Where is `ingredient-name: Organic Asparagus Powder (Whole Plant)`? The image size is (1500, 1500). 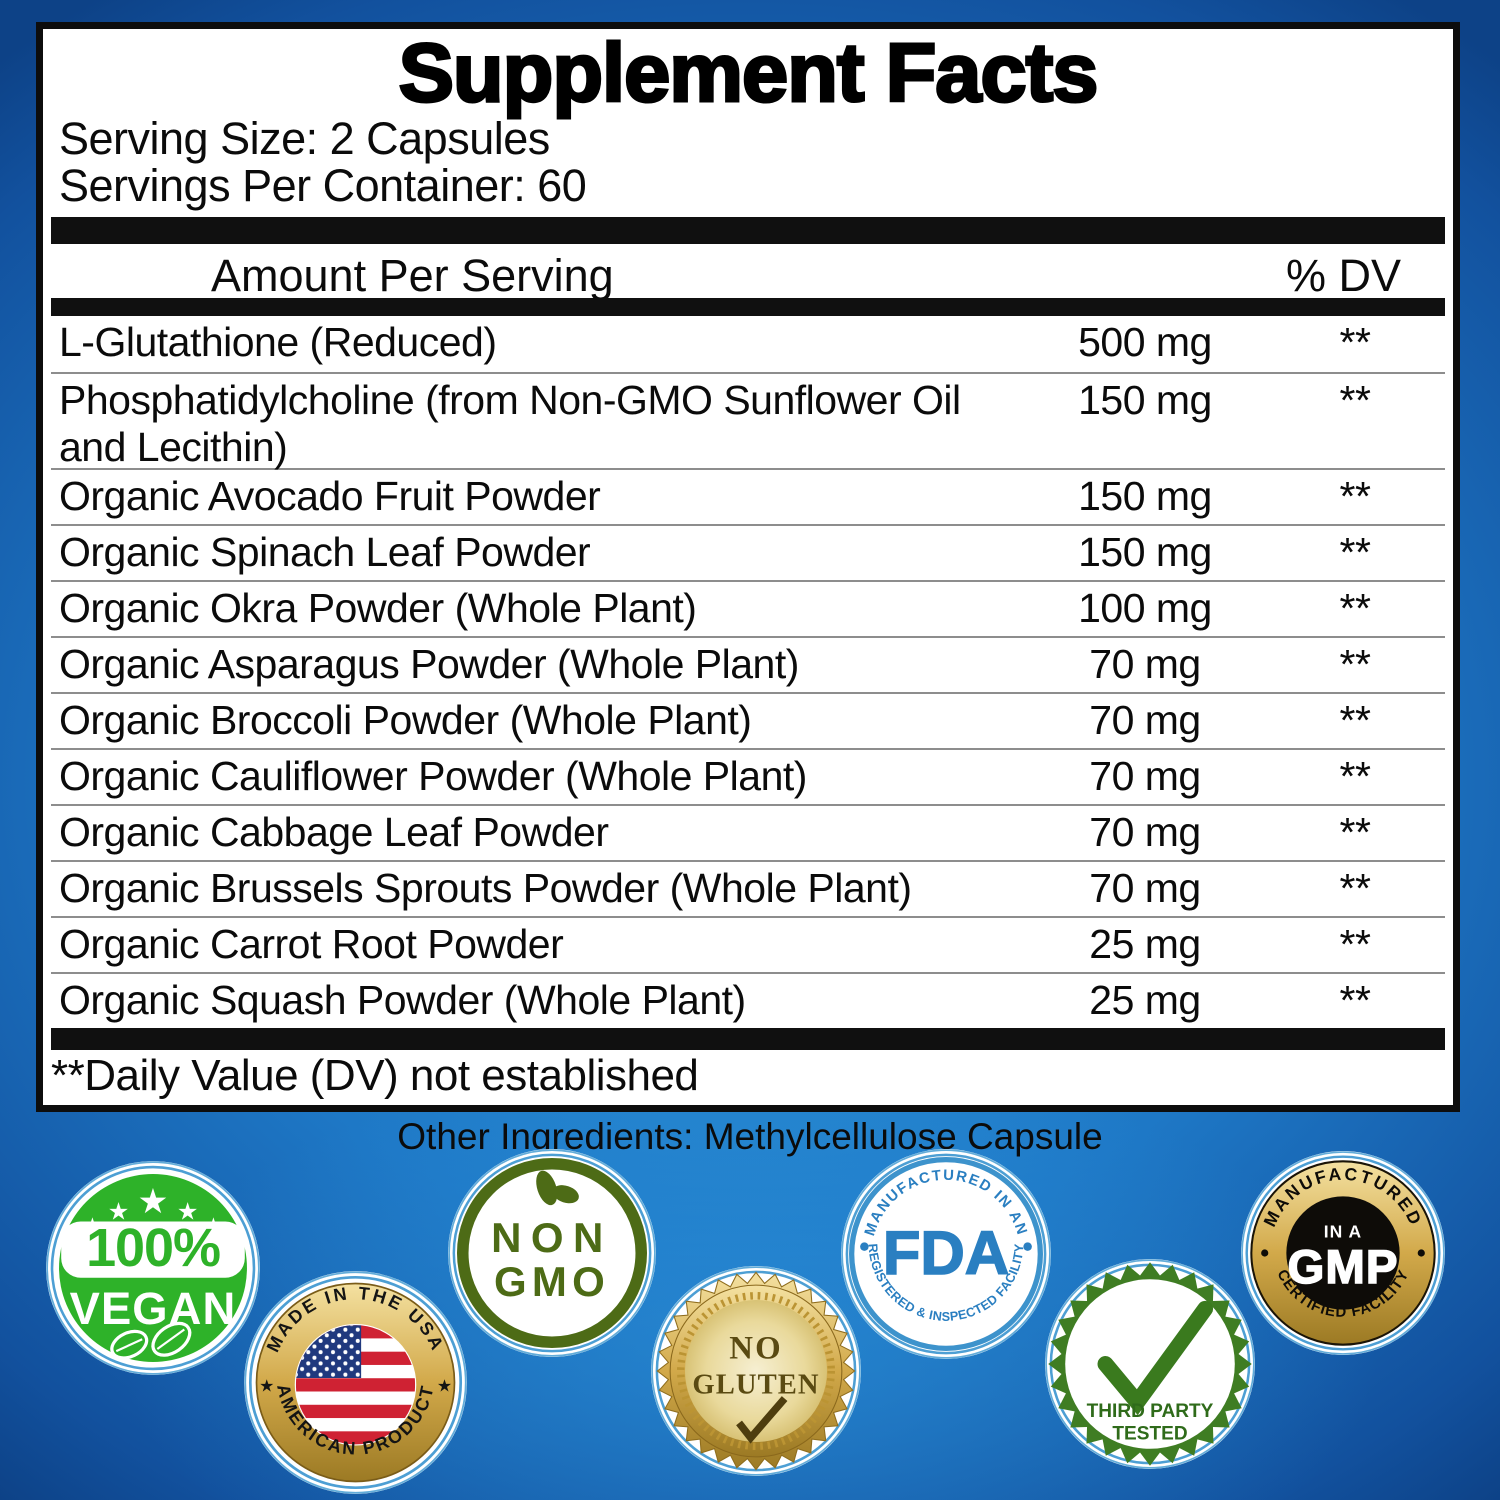 ingredient-name: Organic Asparagus Powder (Whole Plant) is located at coordinates (429, 664).